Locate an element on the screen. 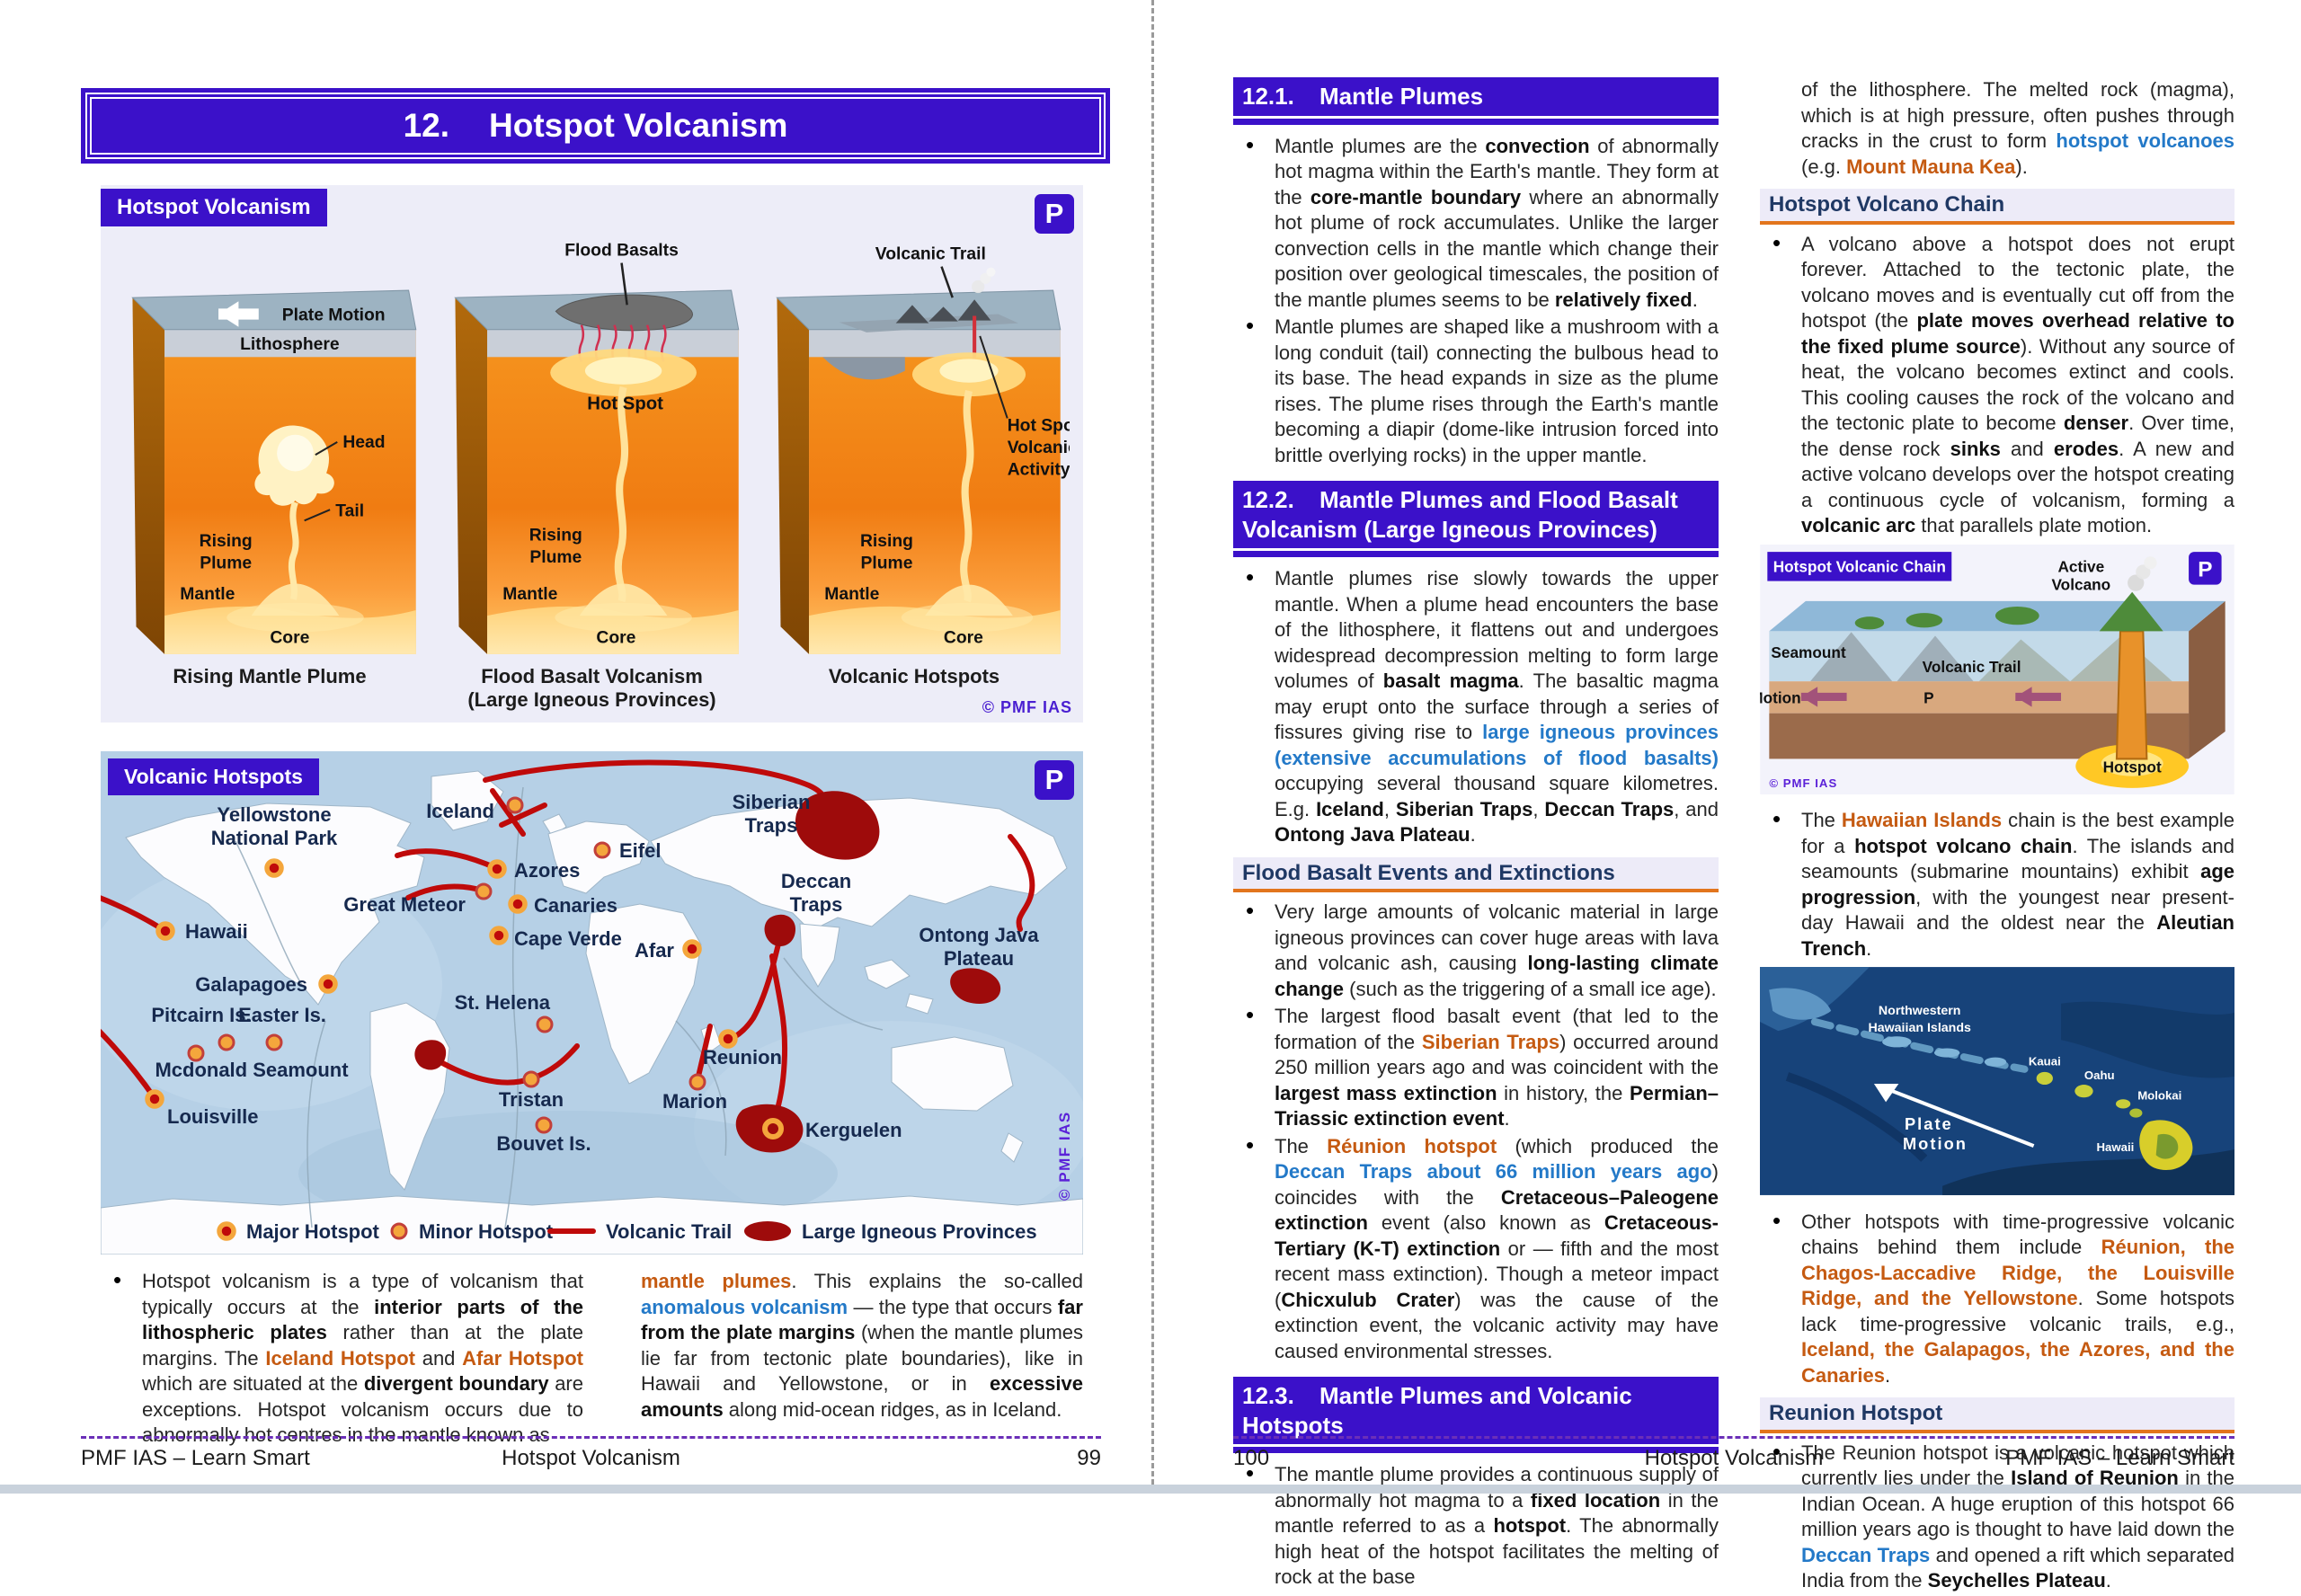  chapter-title-bar: 12. Hotspot Volcanism is located at coordinates (595, 126).